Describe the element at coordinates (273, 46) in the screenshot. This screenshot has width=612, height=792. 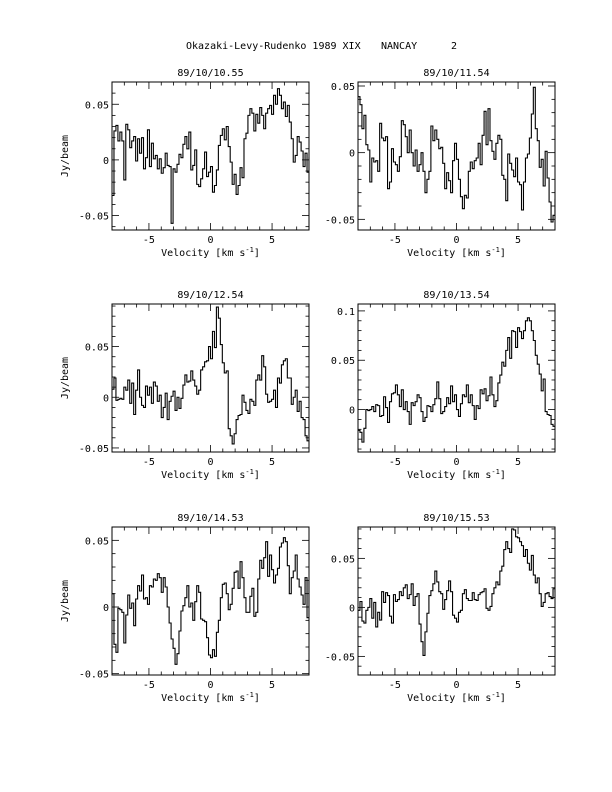
I see `header-title: Okazaki-Levy-Rudenko 1989 XIX` at that location.